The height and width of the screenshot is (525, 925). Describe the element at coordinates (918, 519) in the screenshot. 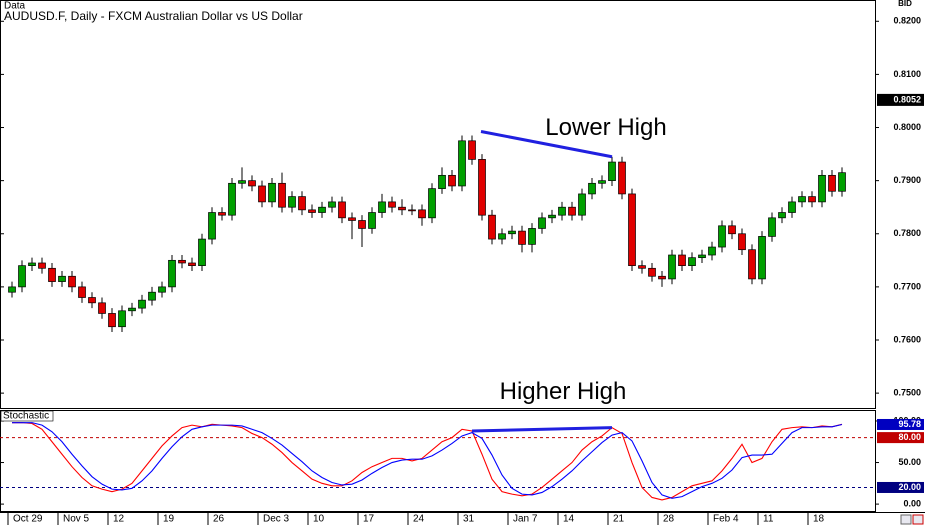

I see `close-icon` at that location.